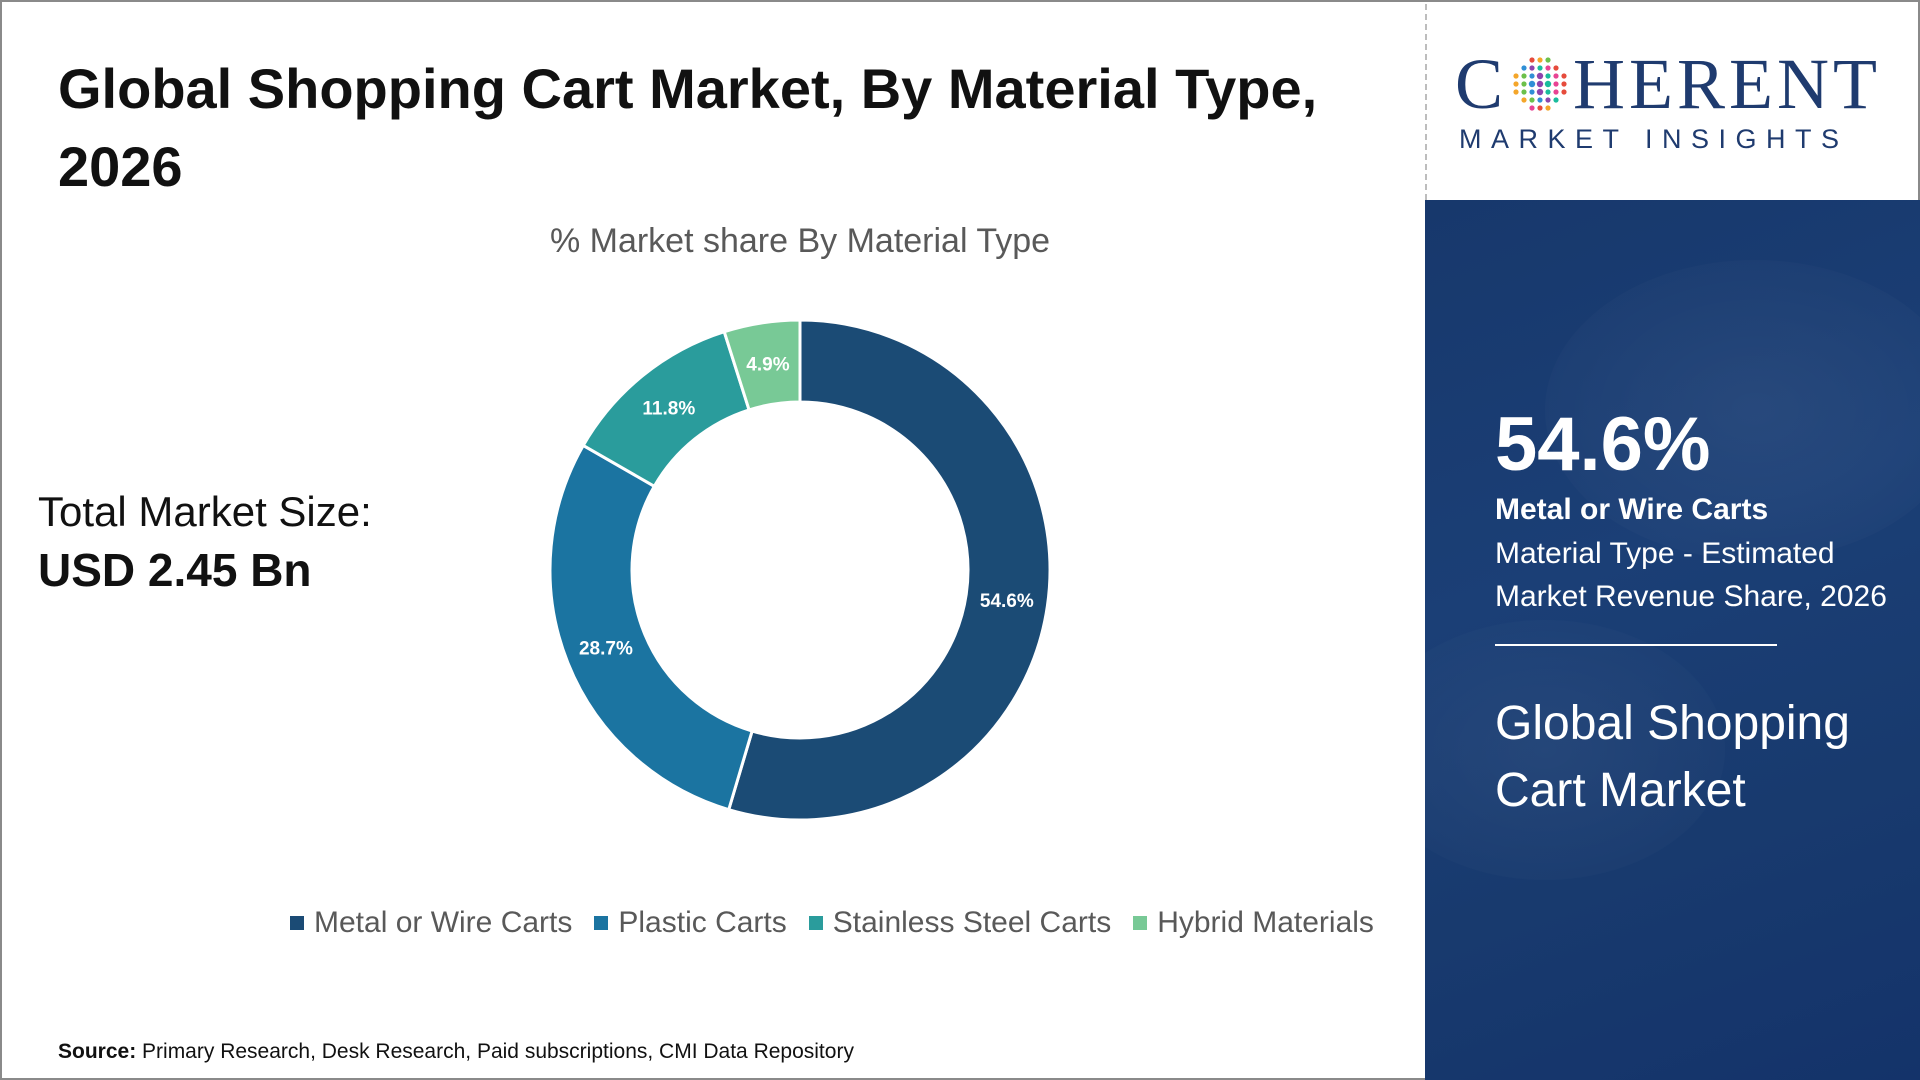  Describe the element at coordinates (97, 1051) in the screenshot. I see `source-prefix: Source:` at that location.